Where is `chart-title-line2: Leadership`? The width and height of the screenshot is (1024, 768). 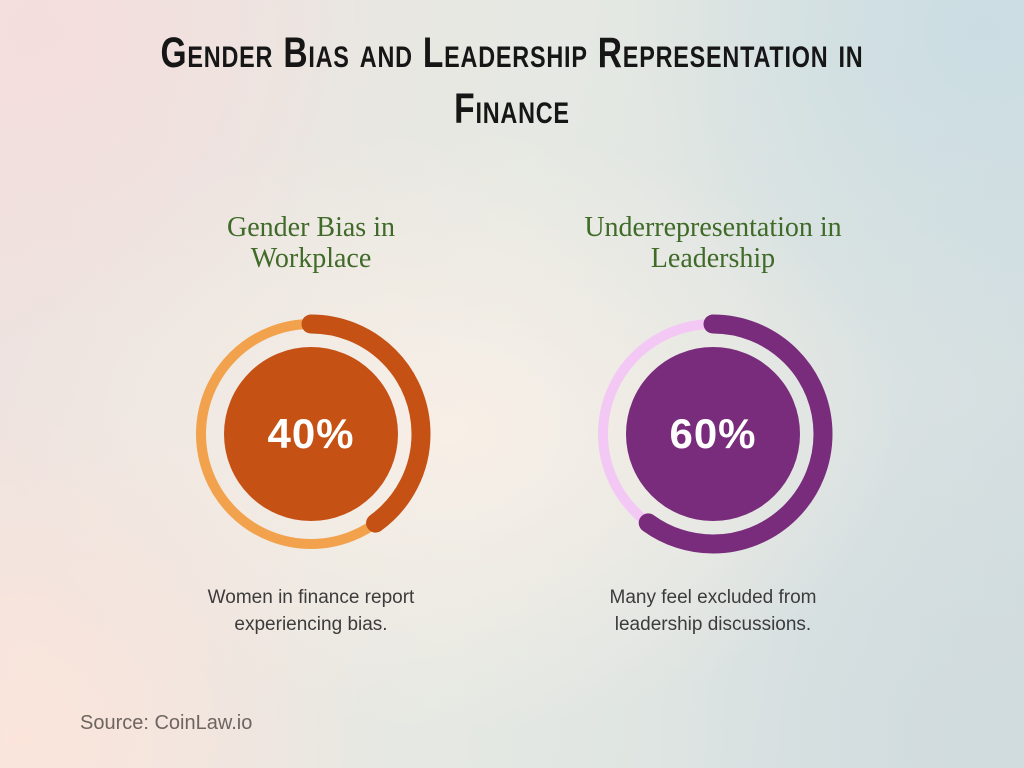 chart-title-line2: Leadership is located at coordinates (713, 259).